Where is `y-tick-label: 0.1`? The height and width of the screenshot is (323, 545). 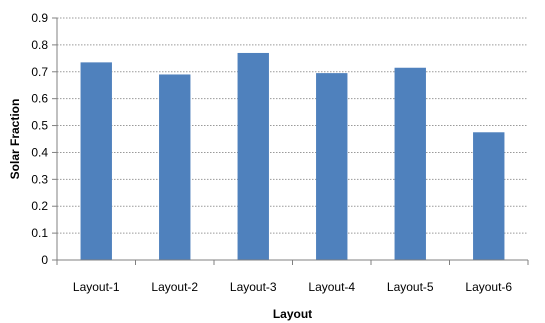 y-tick-label: 0.1 is located at coordinates (39, 233).